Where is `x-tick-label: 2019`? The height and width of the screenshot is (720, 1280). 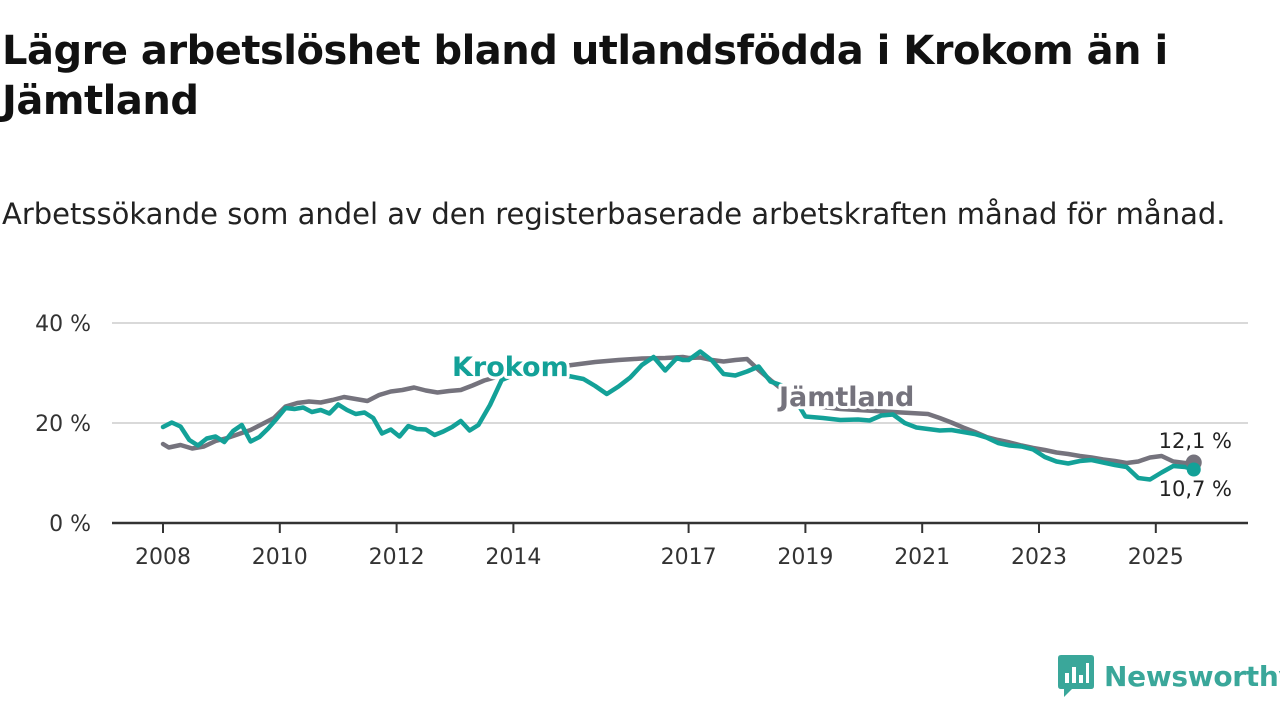 x-tick-label: 2019 is located at coordinates (805, 557).